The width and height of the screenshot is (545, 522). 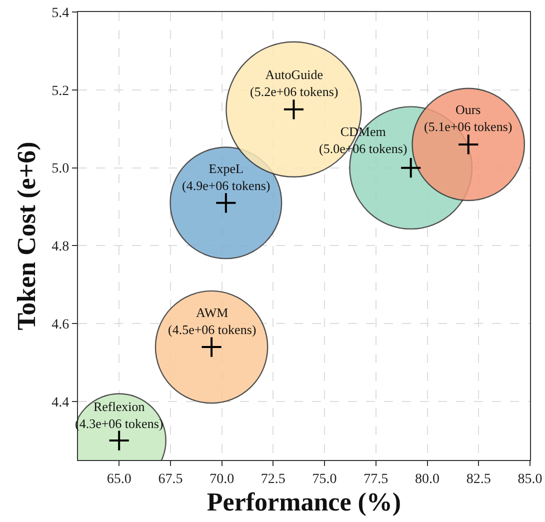 I want to click on annotation: AWM (4.5e+06 tokens), so click(x=212, y=321).